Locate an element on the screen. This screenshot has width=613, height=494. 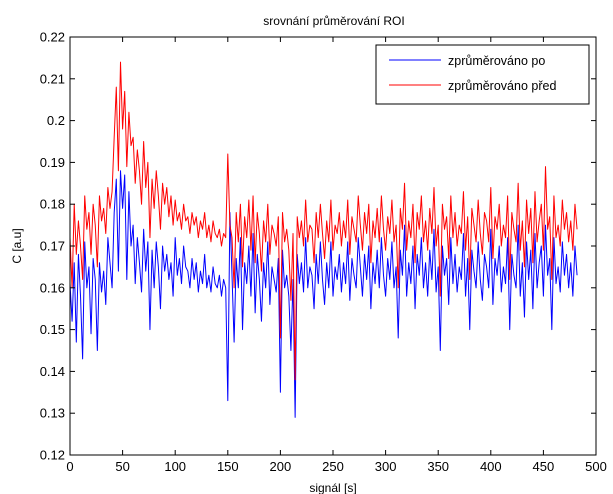
x-tick-label-3: 150 is located at coordinates (228, 466).